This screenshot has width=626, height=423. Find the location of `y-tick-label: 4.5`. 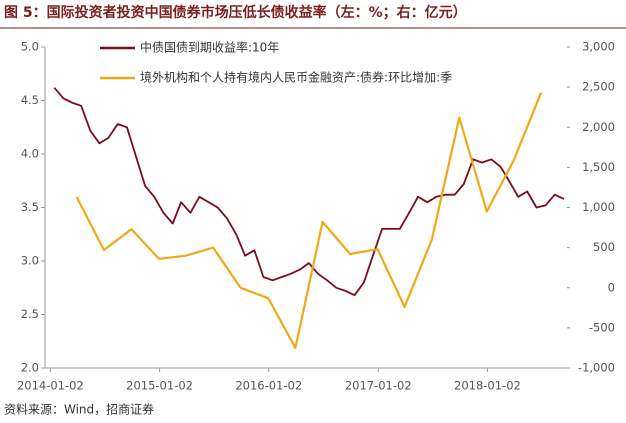

y-tick-label: 4.5 is located at coordinates (30, 100).